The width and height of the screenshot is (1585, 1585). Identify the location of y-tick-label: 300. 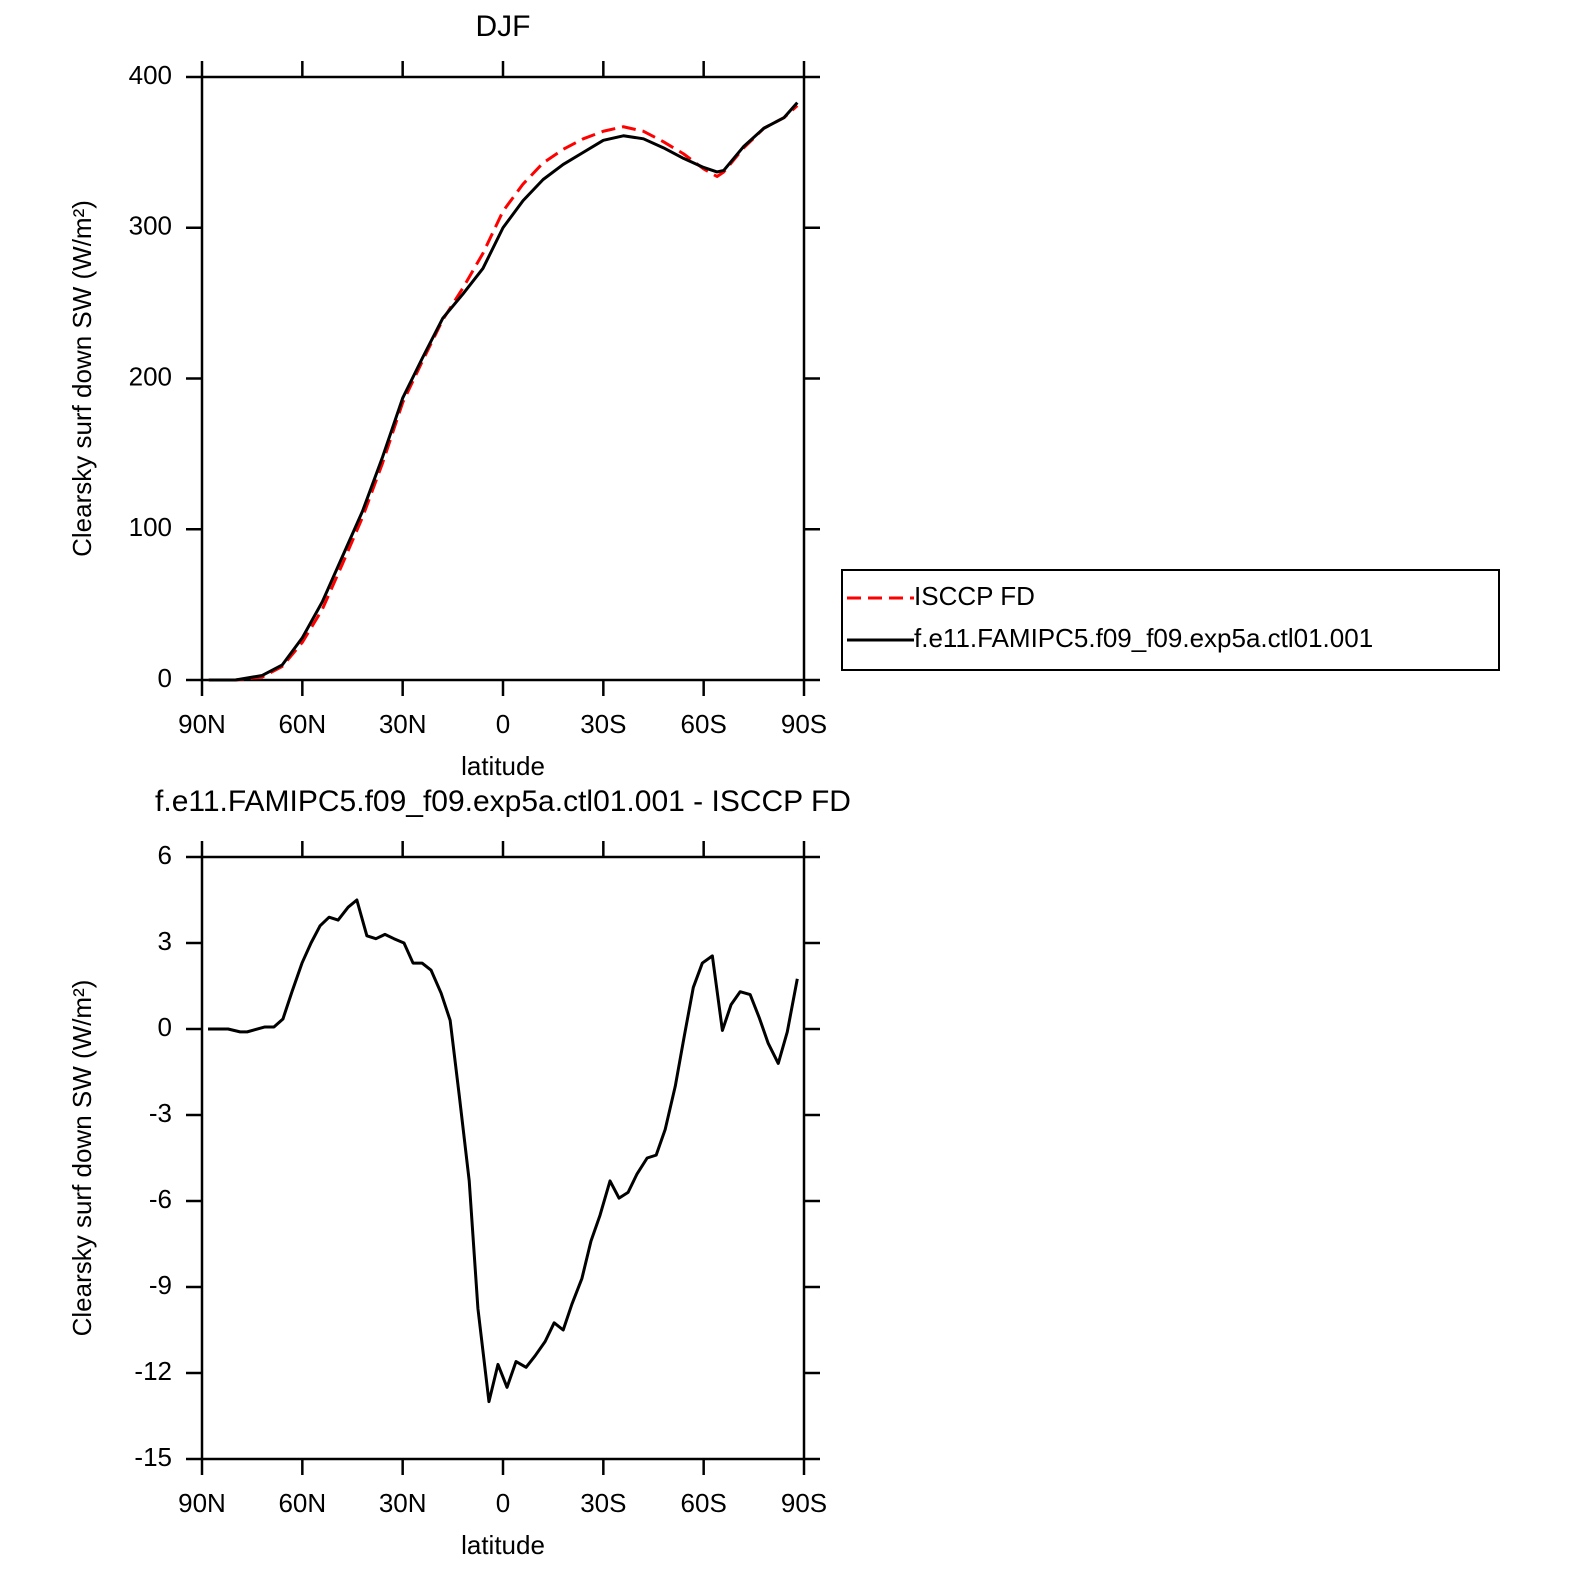
(150, 226).